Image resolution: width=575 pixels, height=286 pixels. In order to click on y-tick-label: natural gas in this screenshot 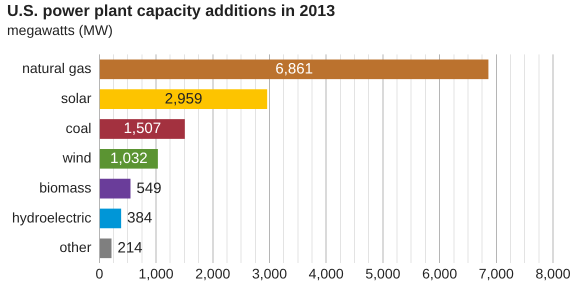, I will do `click(57, 68)`.